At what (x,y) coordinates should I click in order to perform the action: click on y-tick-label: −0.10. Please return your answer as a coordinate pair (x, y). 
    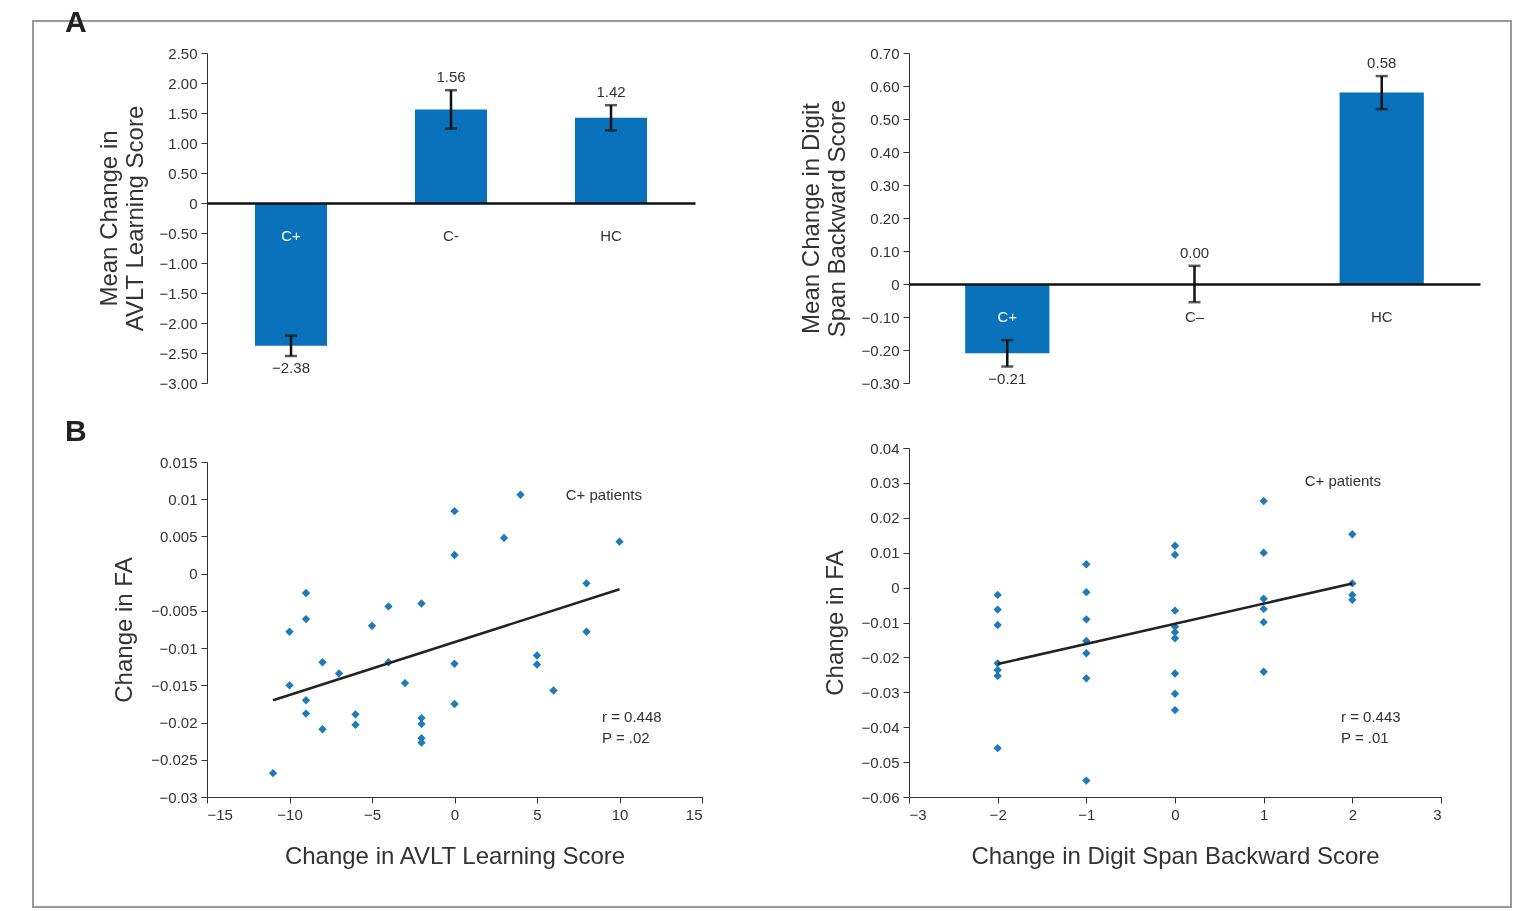
    Looking at the image, I should click on (880, 317).